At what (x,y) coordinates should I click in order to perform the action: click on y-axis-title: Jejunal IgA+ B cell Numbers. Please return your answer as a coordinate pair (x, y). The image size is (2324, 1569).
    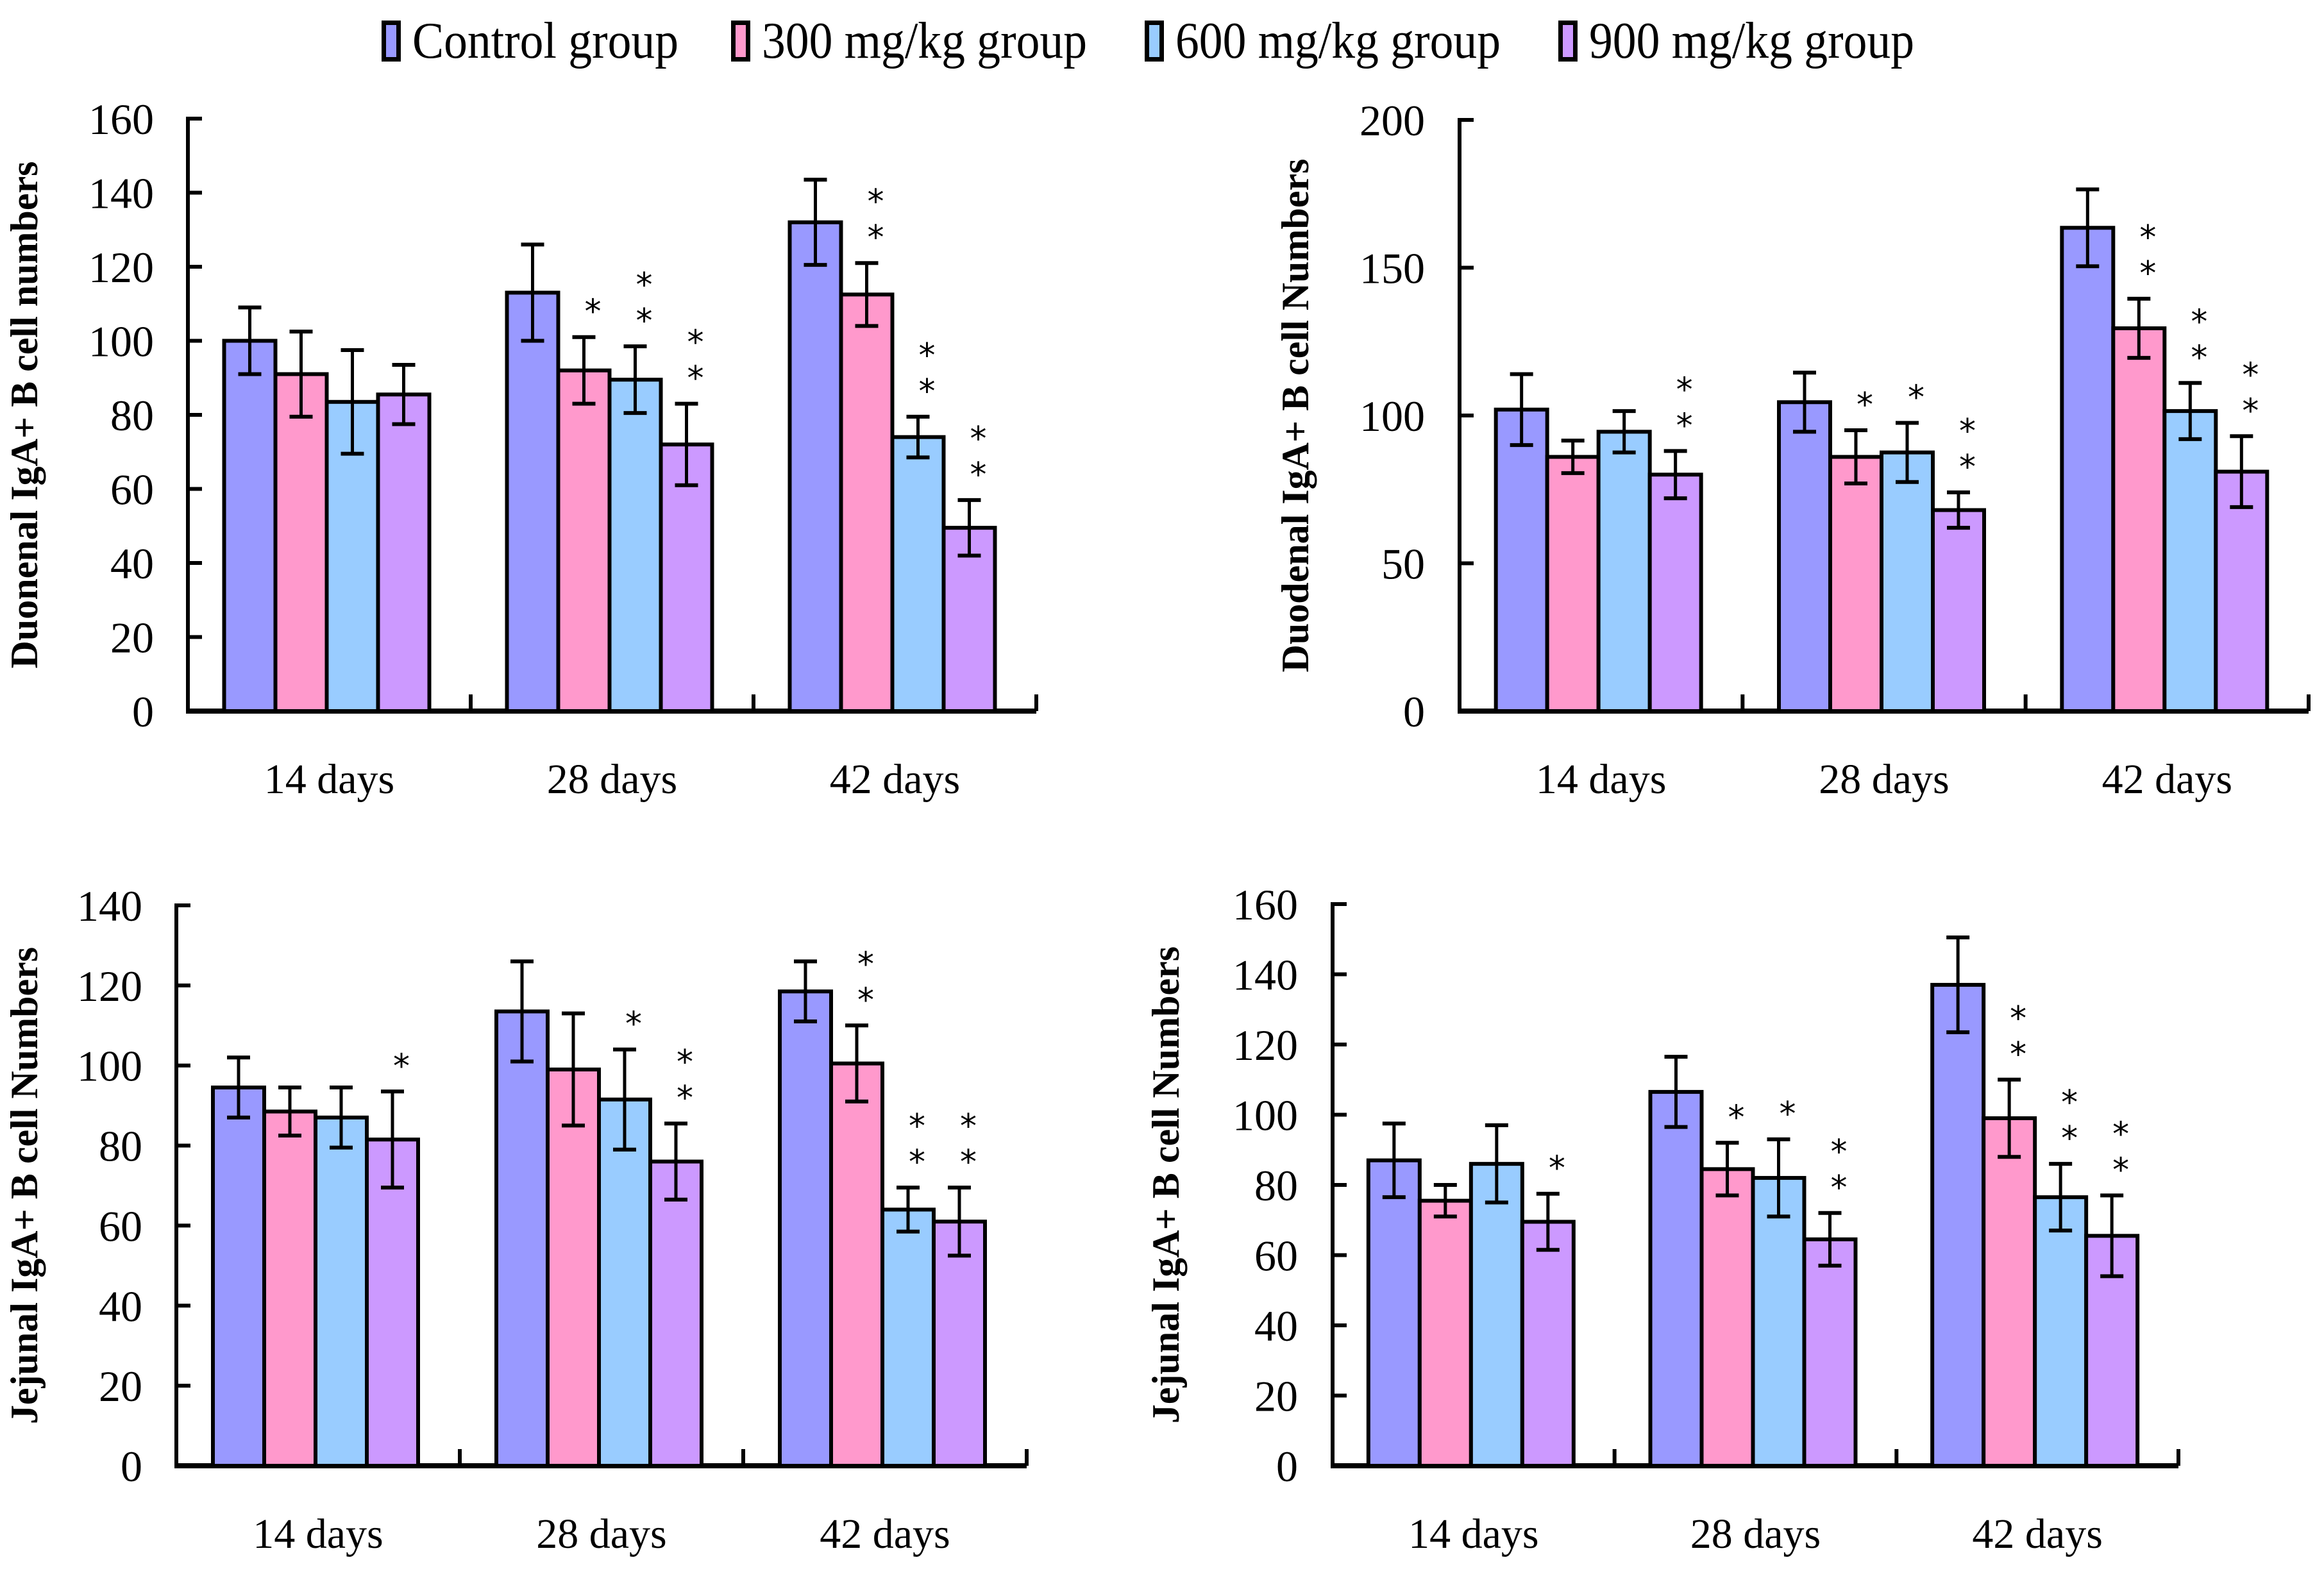
    Looking at the image, I should click on (1166, 1184).